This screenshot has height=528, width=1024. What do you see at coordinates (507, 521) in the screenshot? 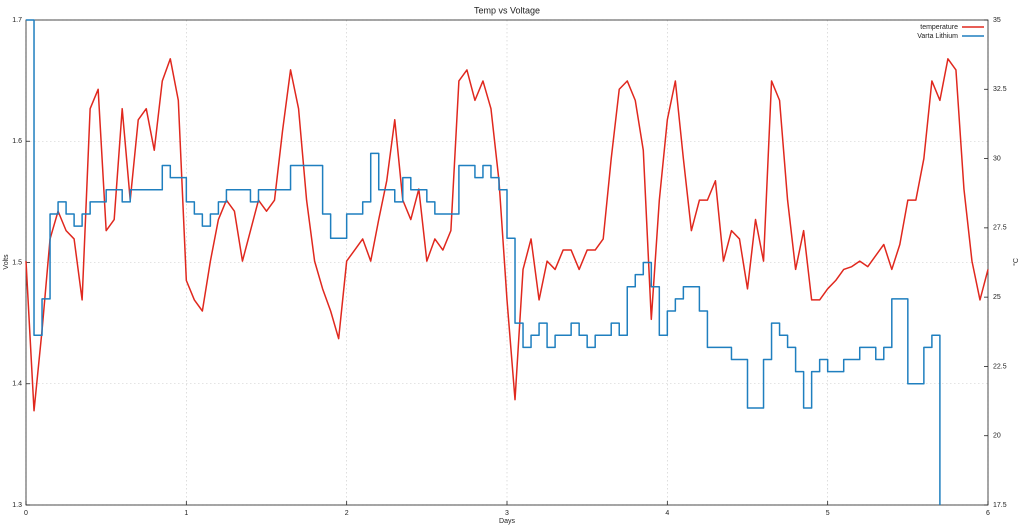
I see `x-axis-label: Days` at bounding box center [507, 521].